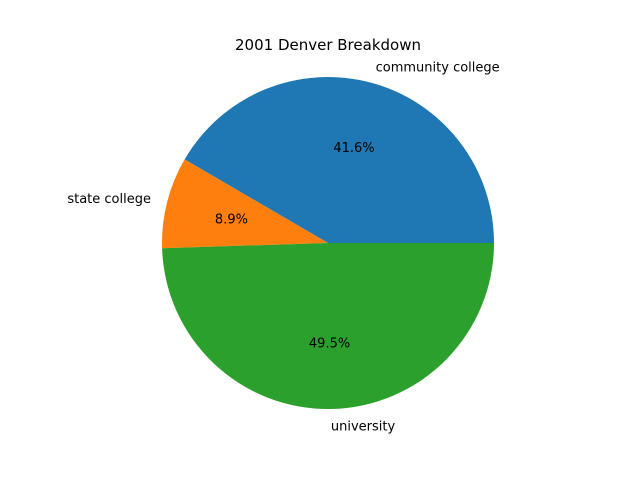  What do you see at coordinates (328, 45) in the screenshot?
I see `chart-title: 2001 Denver Breakdown` at bounding box center [328, 45].